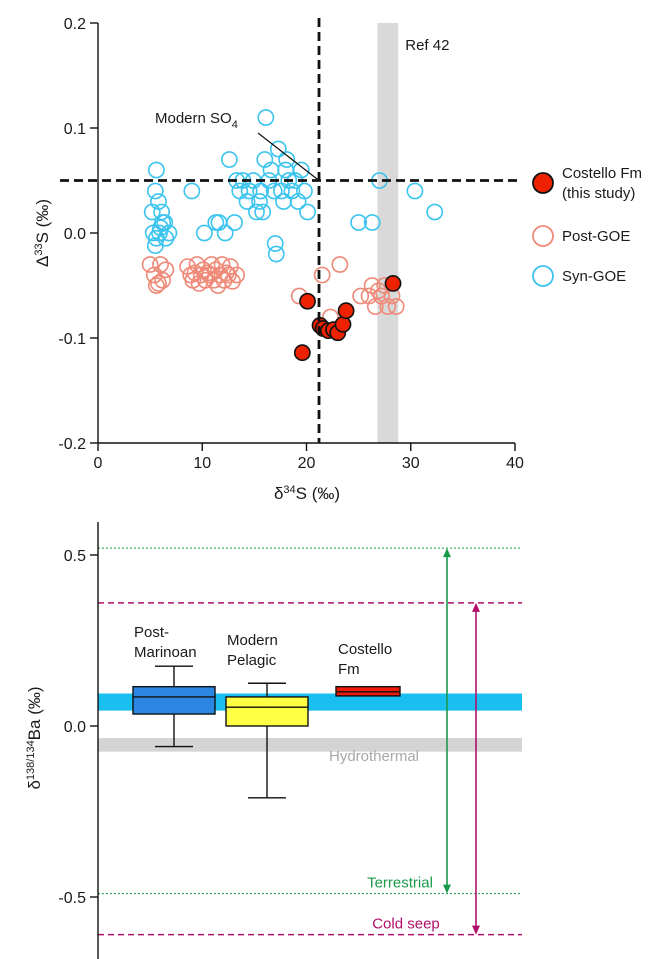 Image resolution: width=666 pixels, height=959 pixels. Describe the element at coordinates (307, 463) in the screenshot. I see `x-tick-label: 20` at that location.